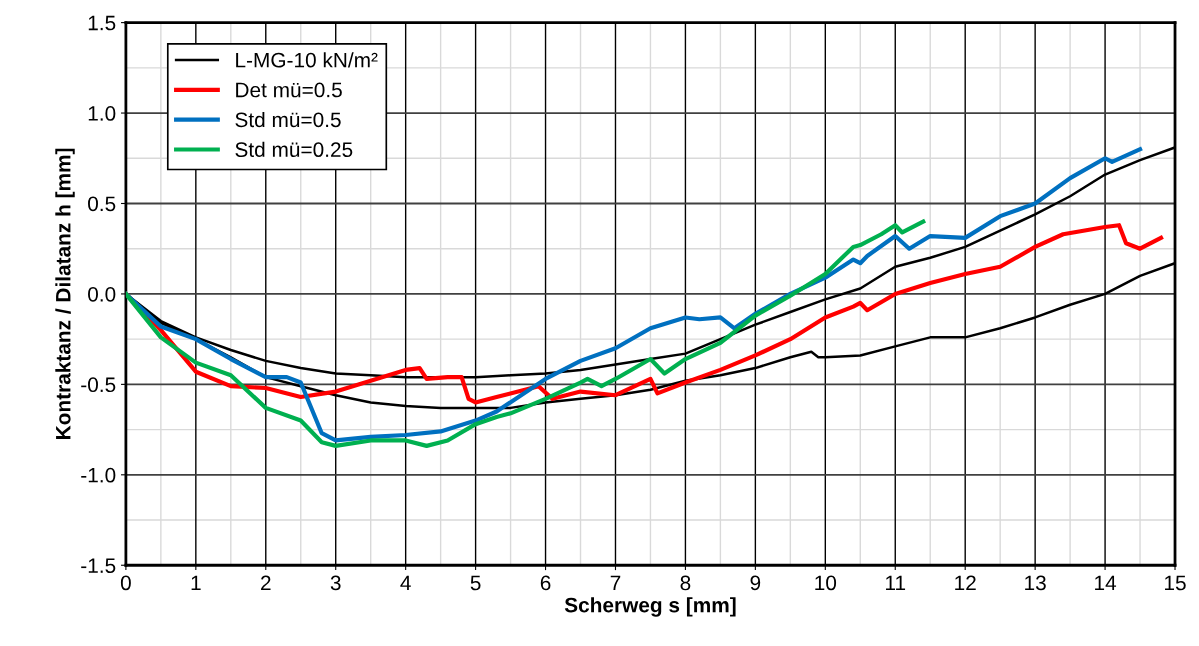 This screenshot has height=646, width=1199. Describe the element at coordinates (335, 583) in the screenshot. I see `x-tick-label: 3` at that location.